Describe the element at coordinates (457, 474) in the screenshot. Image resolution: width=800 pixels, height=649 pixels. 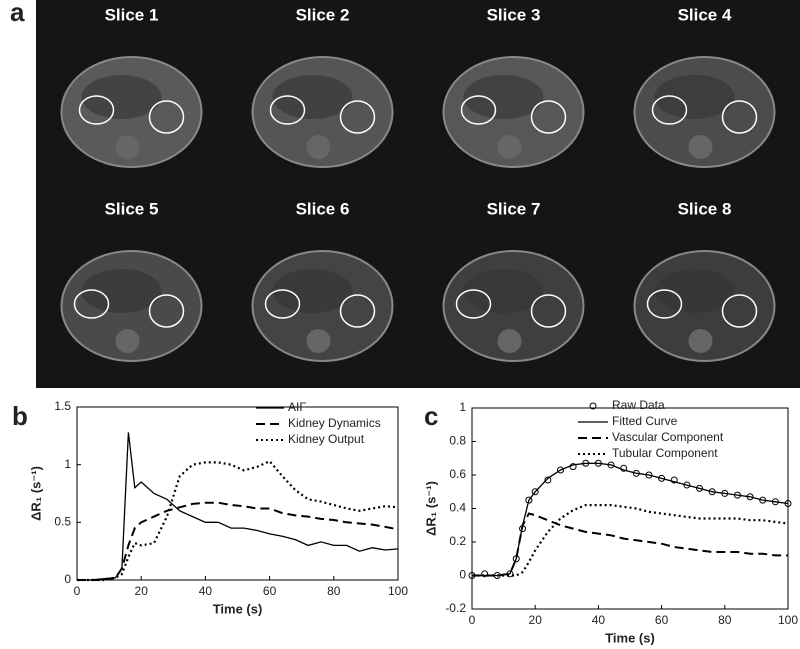
I see `y-tick-label: 0.6` at that location.